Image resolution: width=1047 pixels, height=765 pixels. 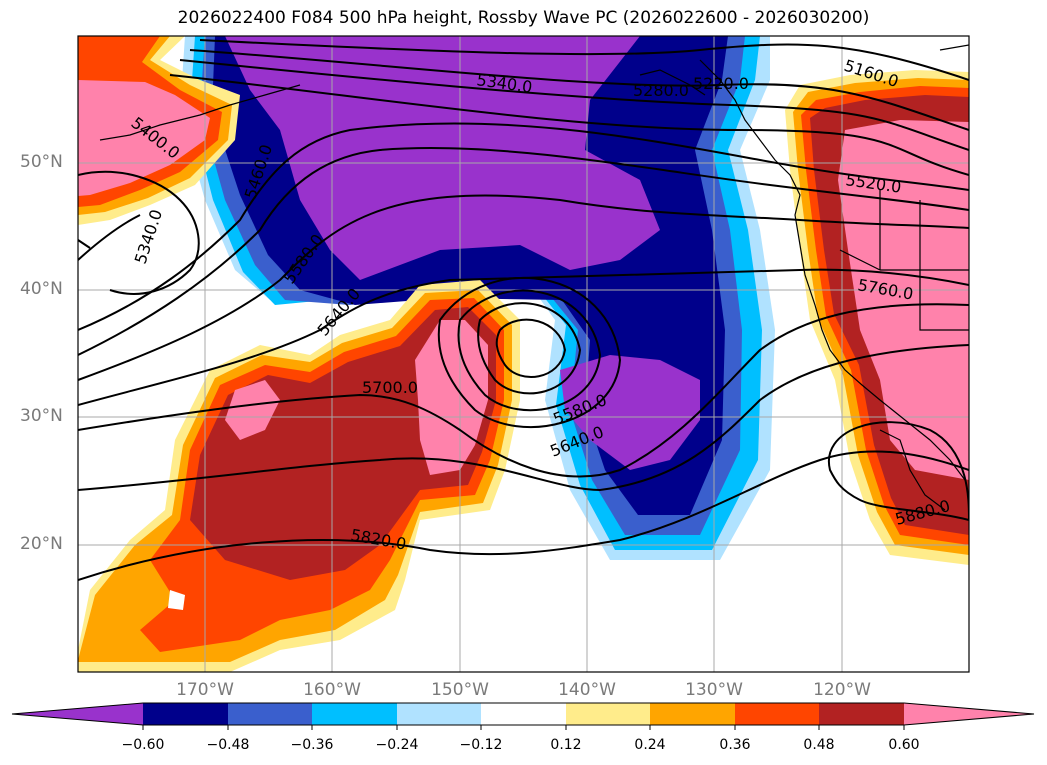 What do you see at coordinates (819, 745) in the screenshot?
I see `colorbar-tick: 0.48` at bounding box center [819, 745].